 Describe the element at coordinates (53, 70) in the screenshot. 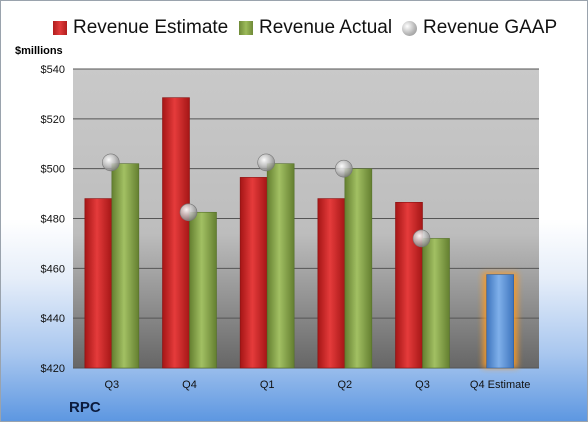

I see `y-tick-label: $540` at that location.